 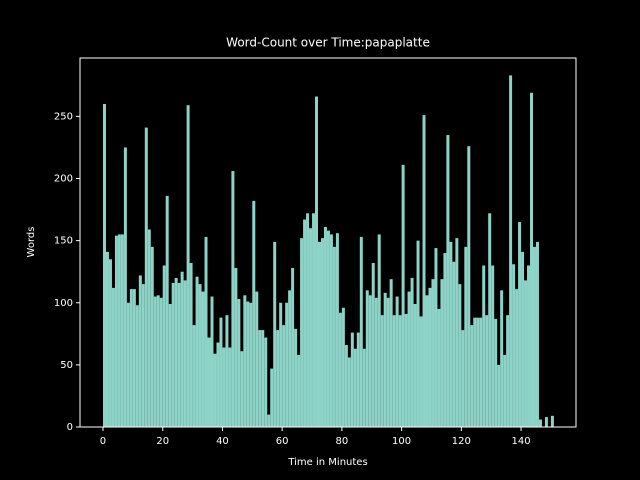 I want to click on x-tick-label: 40, so click(x=222, y=441).